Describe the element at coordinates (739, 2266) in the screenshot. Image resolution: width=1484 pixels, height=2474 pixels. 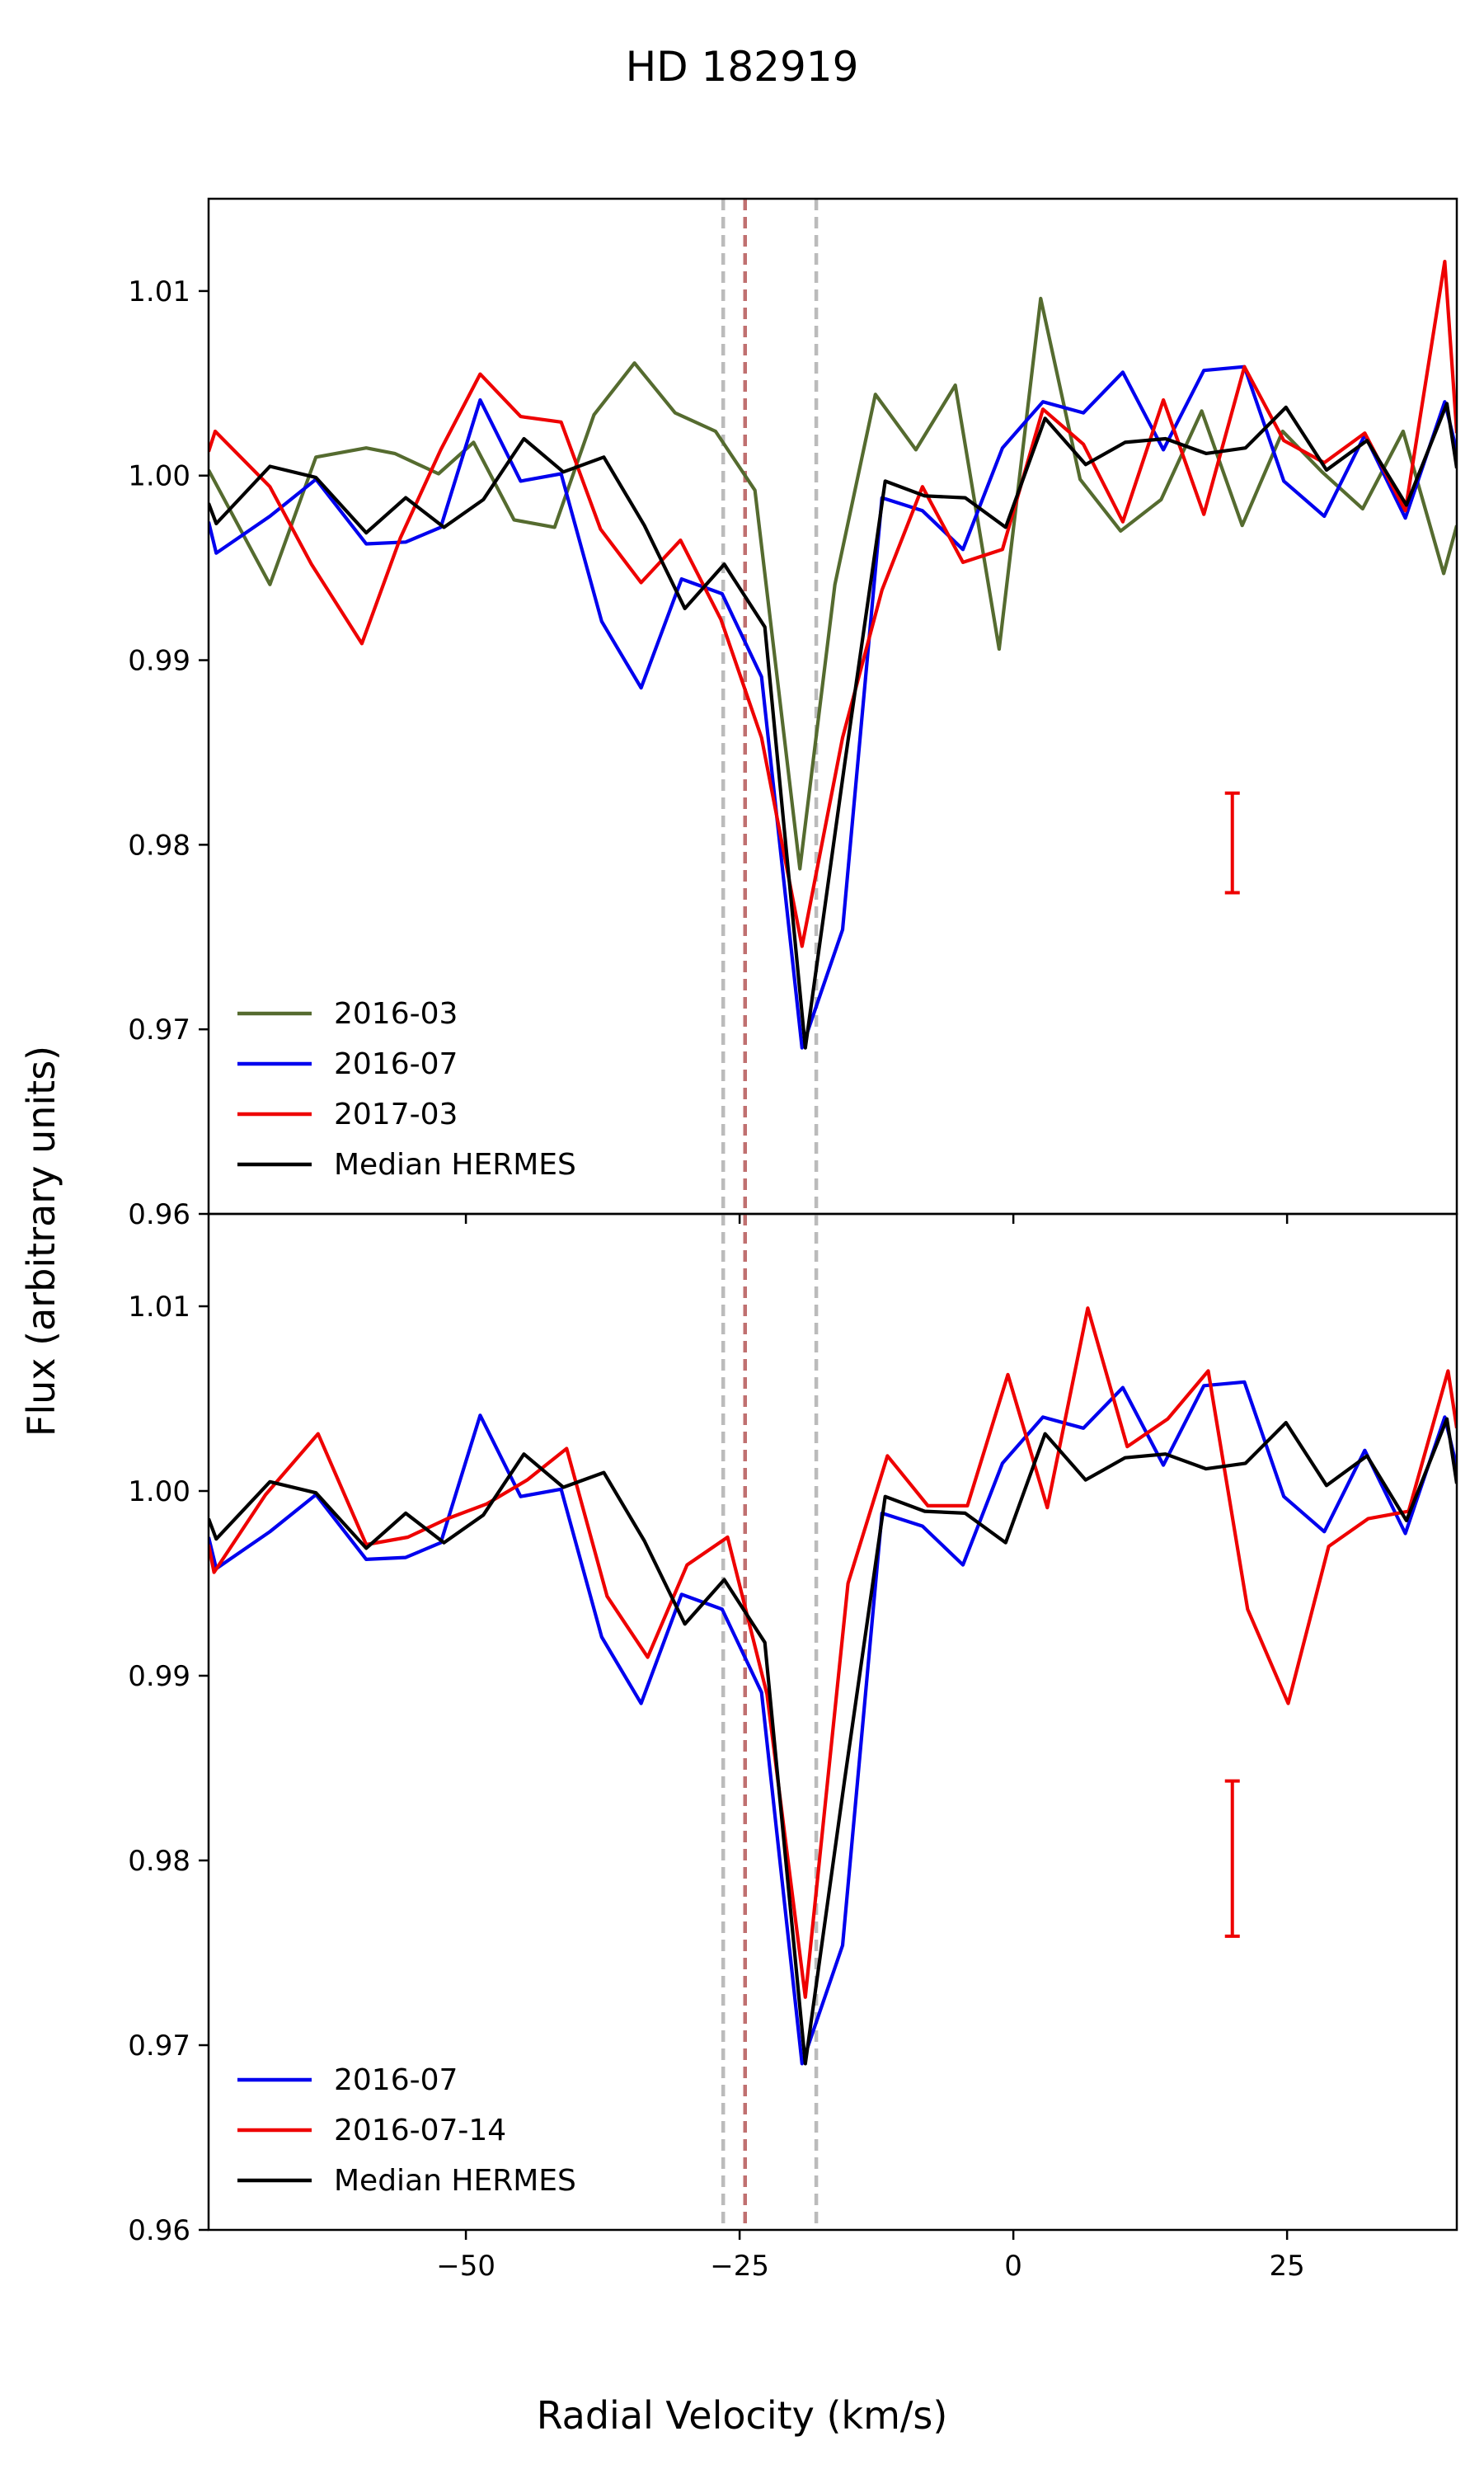
I see `x-tick-label-1: −25` at that location.